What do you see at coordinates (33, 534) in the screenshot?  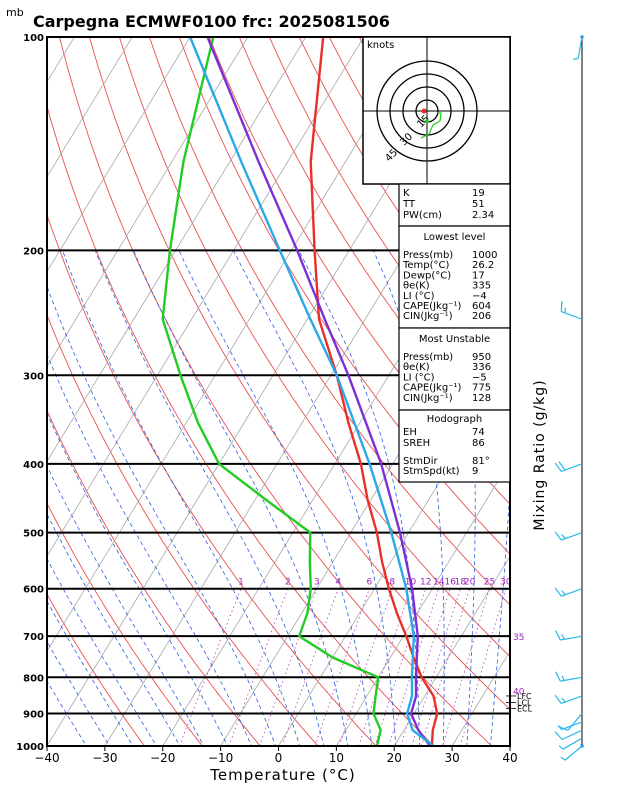 I see `pressure-tick-label: 500` at bounding box center [33, 534].